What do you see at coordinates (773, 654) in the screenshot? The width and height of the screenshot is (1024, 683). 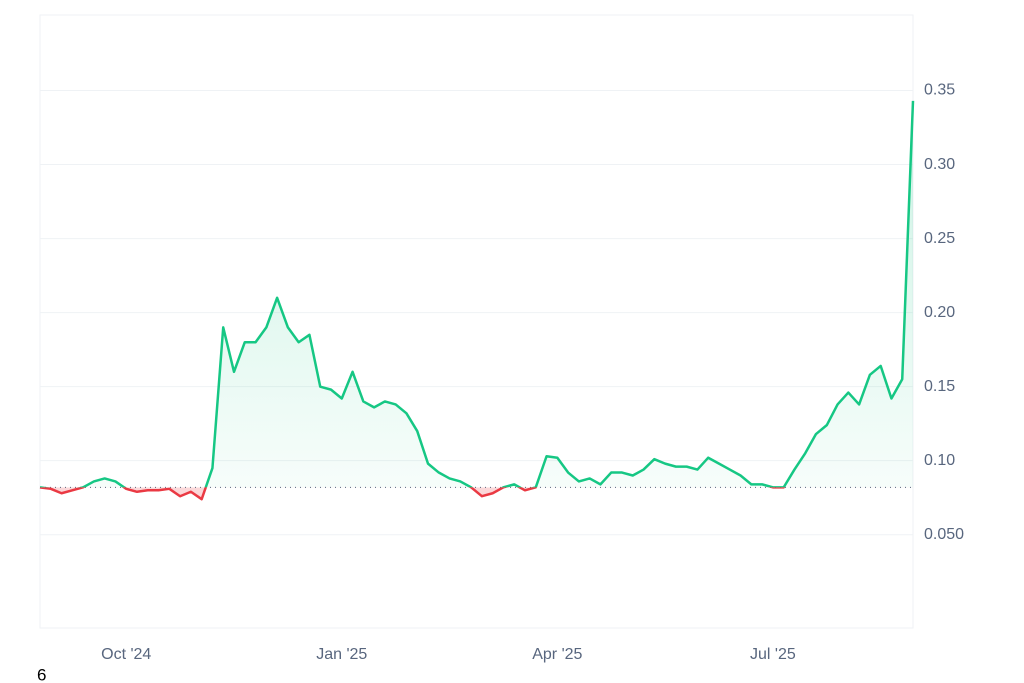 I see `x-tick-label: Jul '25` at bounding box center [773, 654].